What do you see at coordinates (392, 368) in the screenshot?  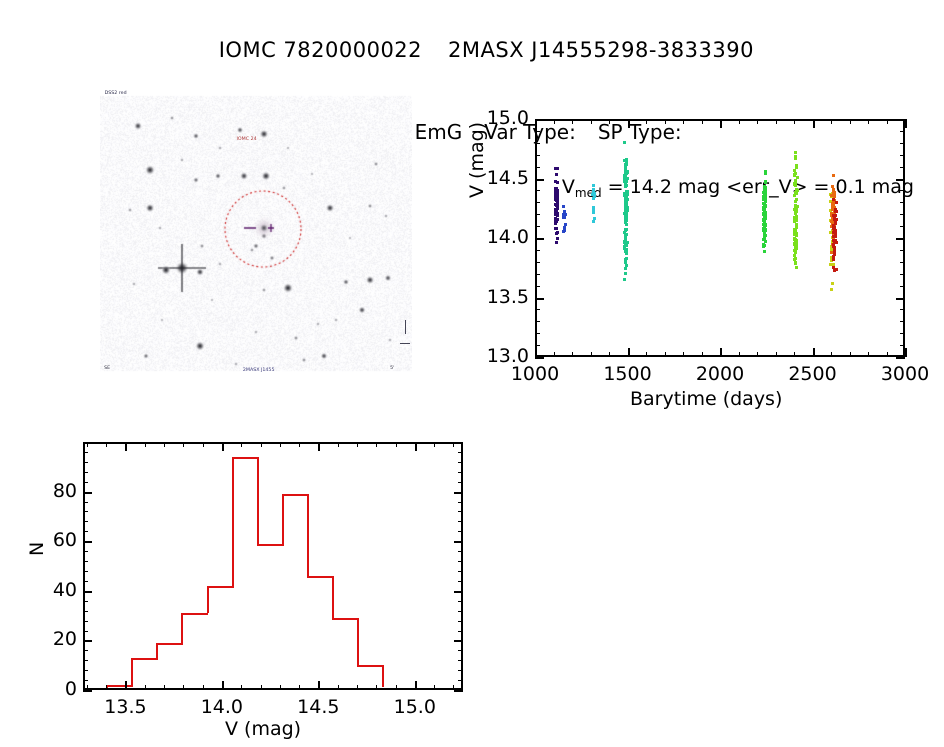 I see `finder-label-scale: 5'` at bounding box center [392, 368].